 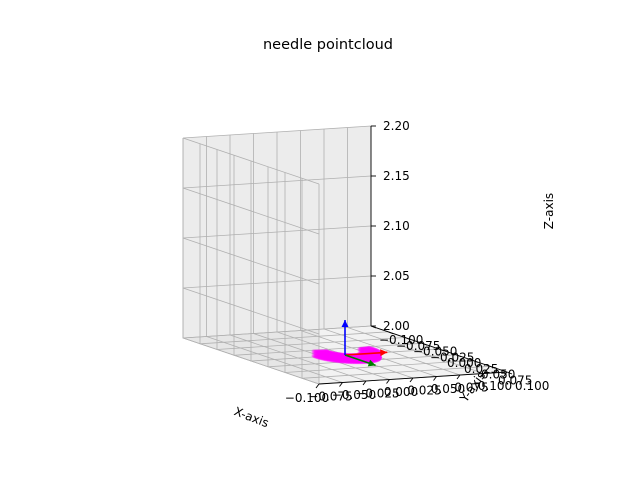 What do you see at coordinates (354, 395) in the screenshot?
I see `x-tick-label: −0.050` at bounding box center [354, 395].